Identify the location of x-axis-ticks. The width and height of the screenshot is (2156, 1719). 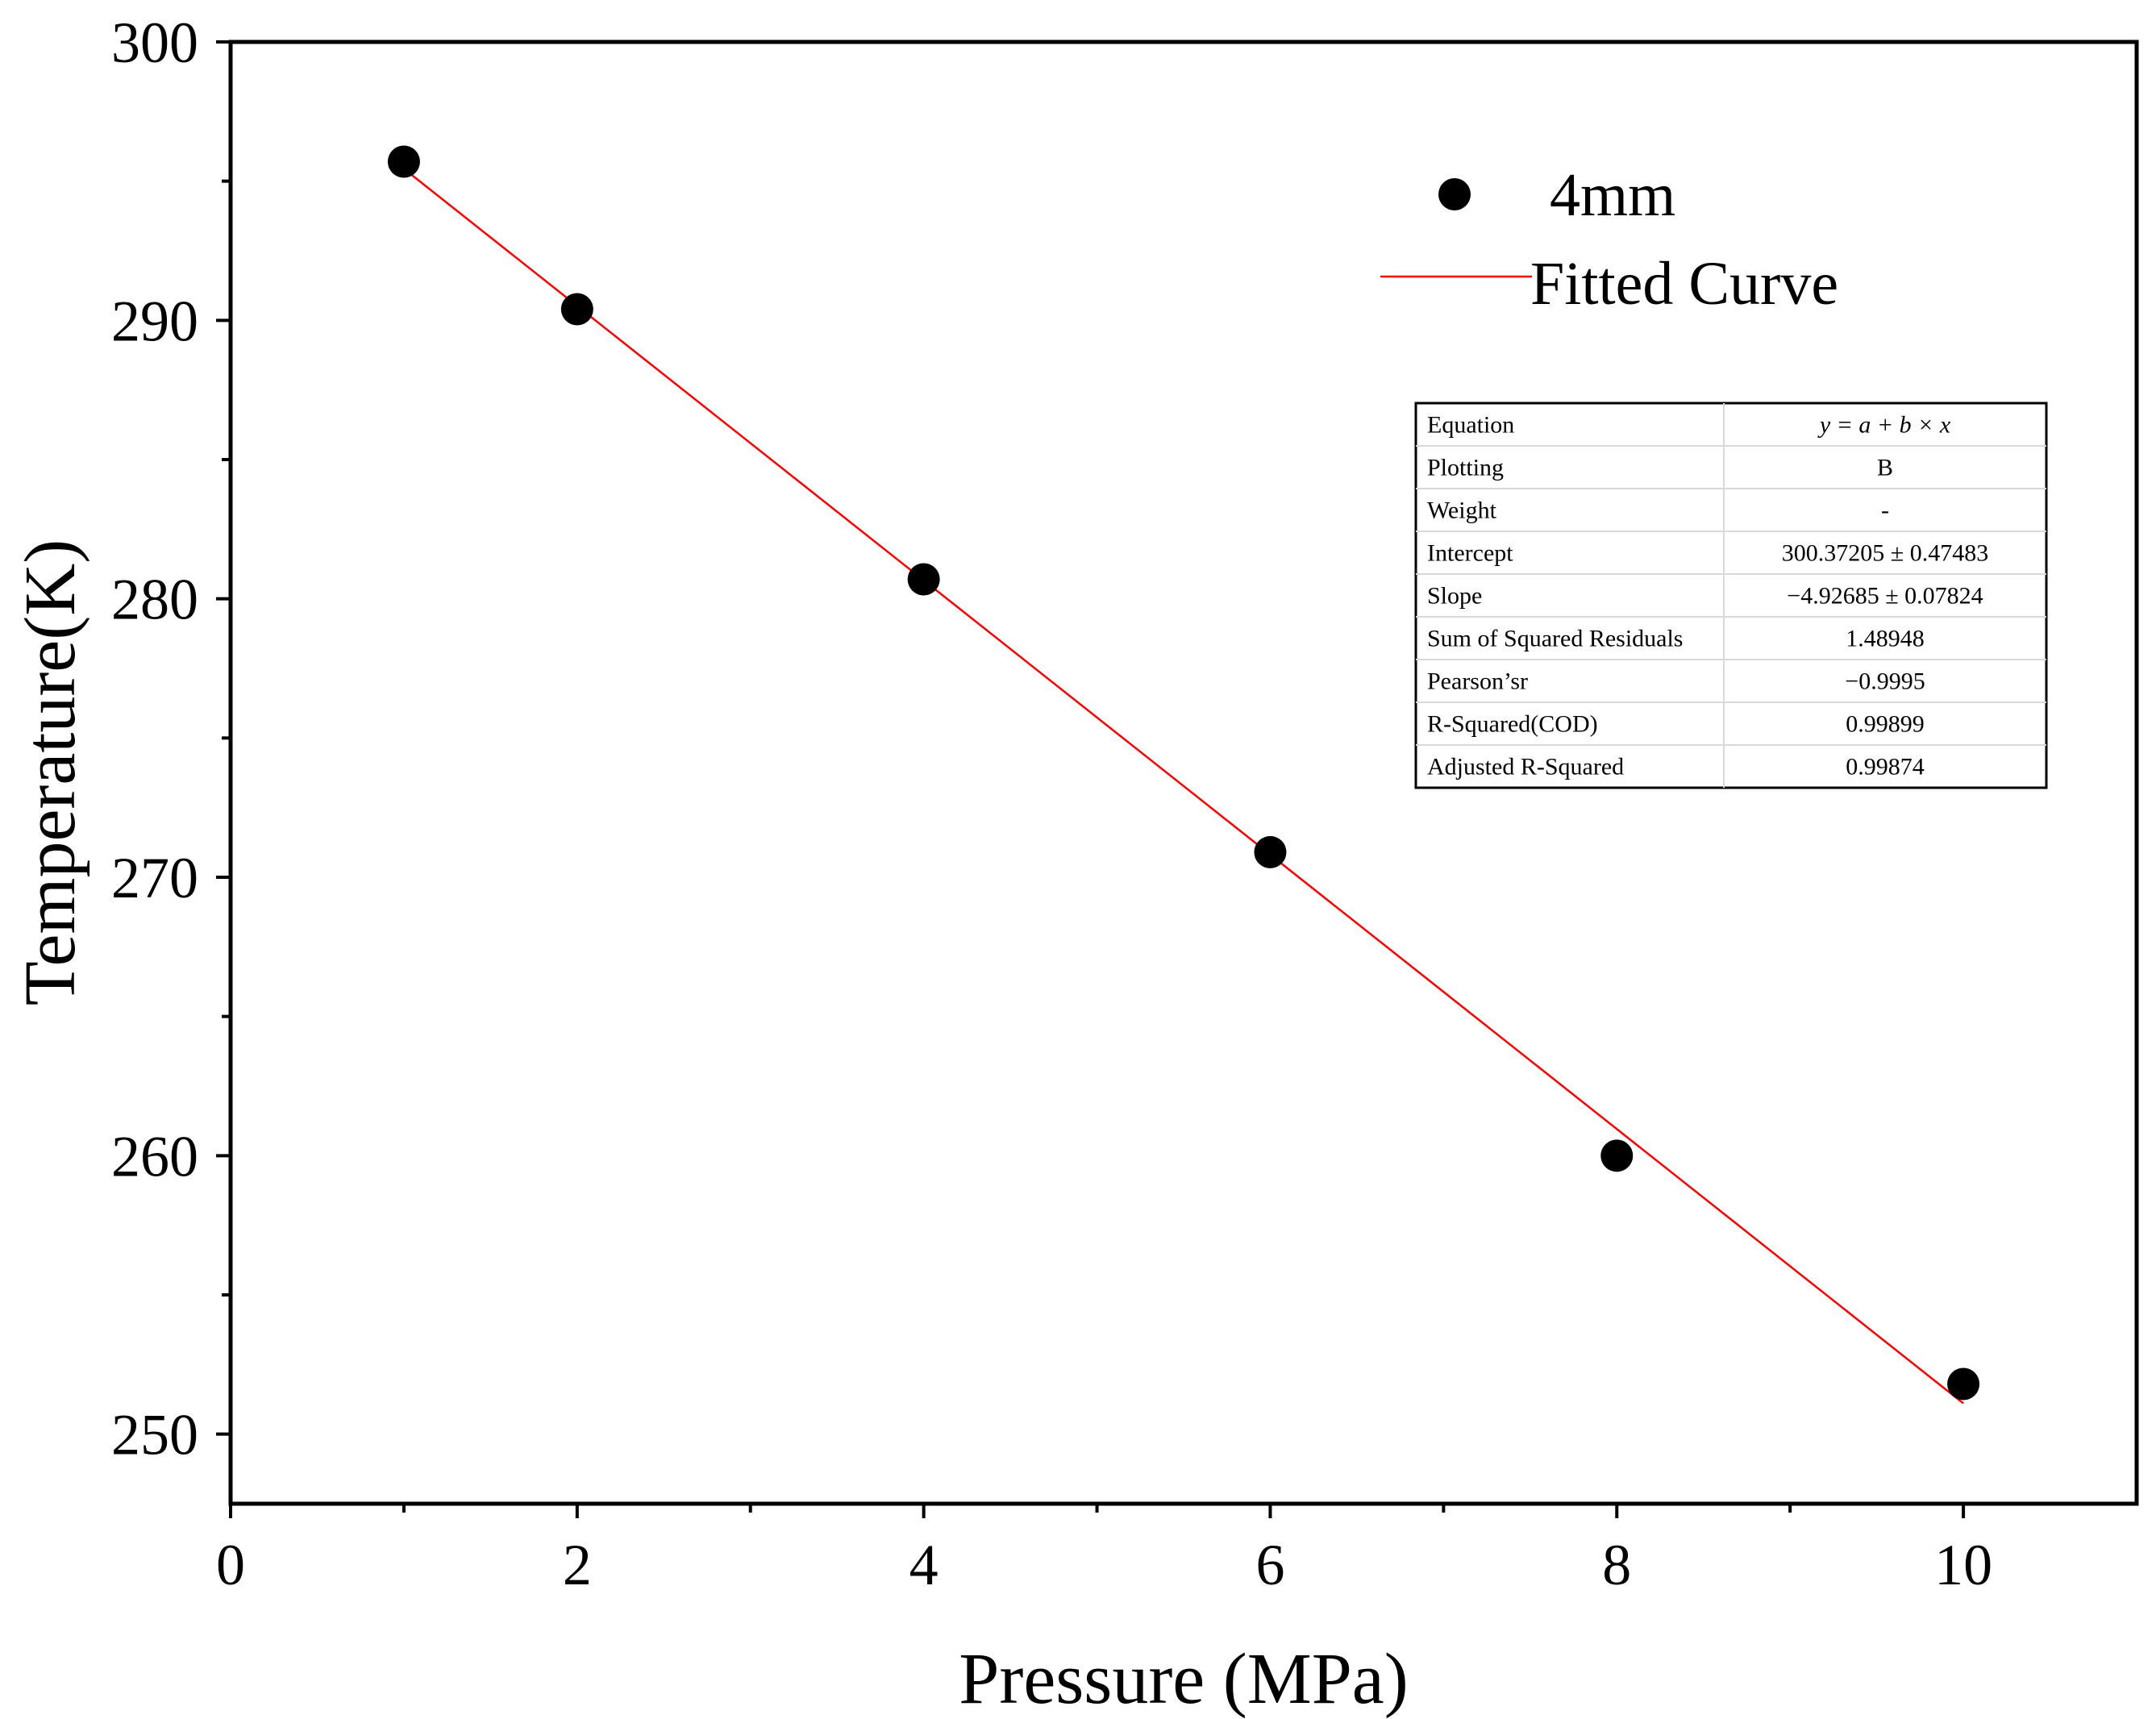
(1097, 1511).